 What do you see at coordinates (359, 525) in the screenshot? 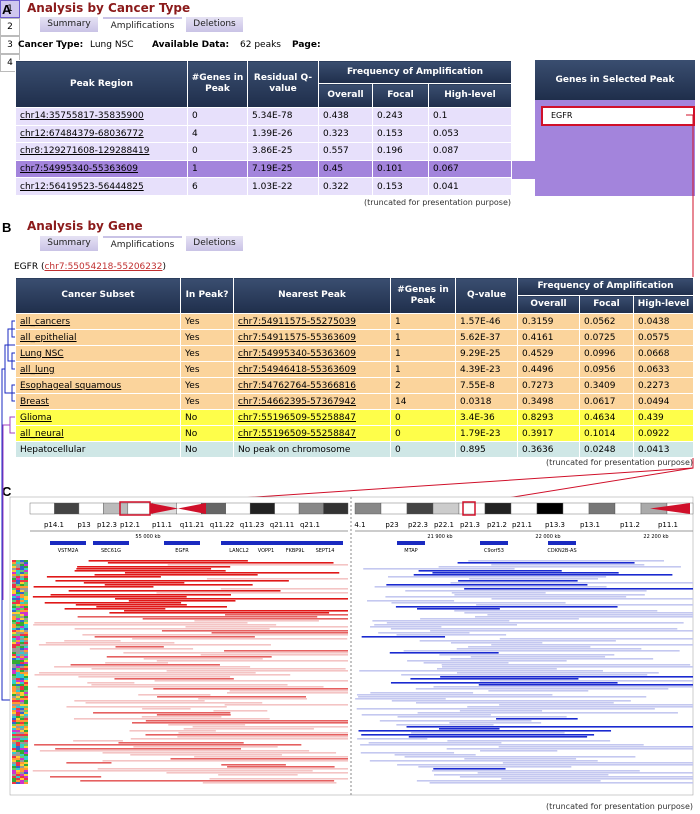
I see `band-label: 4.1` at bounding box center [359, 525].